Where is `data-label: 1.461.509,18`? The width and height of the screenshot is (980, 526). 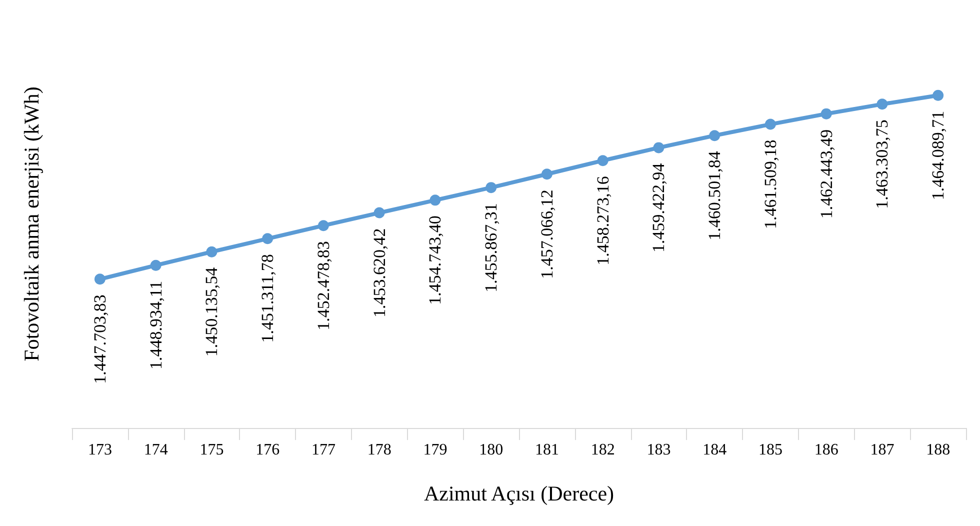 data-label: 1.461.509,18 is located at coordinates (770, 185).